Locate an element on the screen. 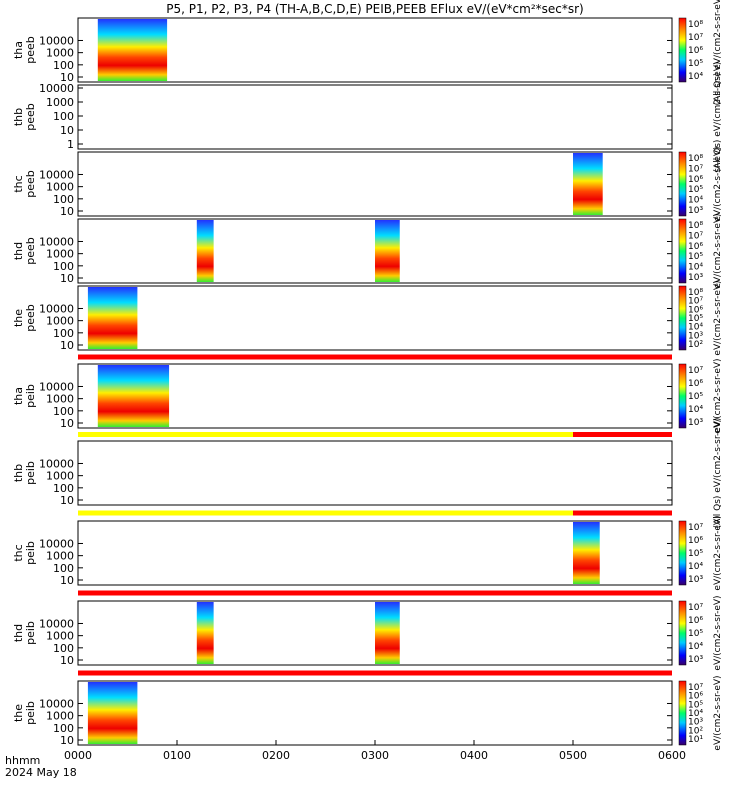  x-tick-label: 0100 is located at coordinates (177, 755).